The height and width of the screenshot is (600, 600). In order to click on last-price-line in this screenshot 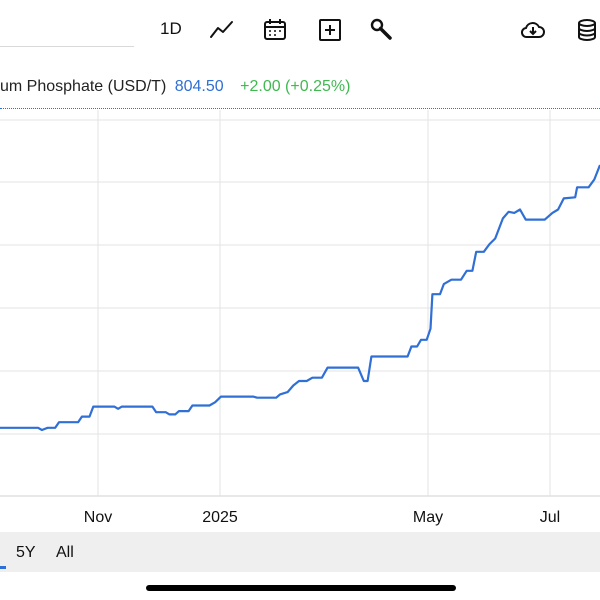, I will do `click(300, 108)`.